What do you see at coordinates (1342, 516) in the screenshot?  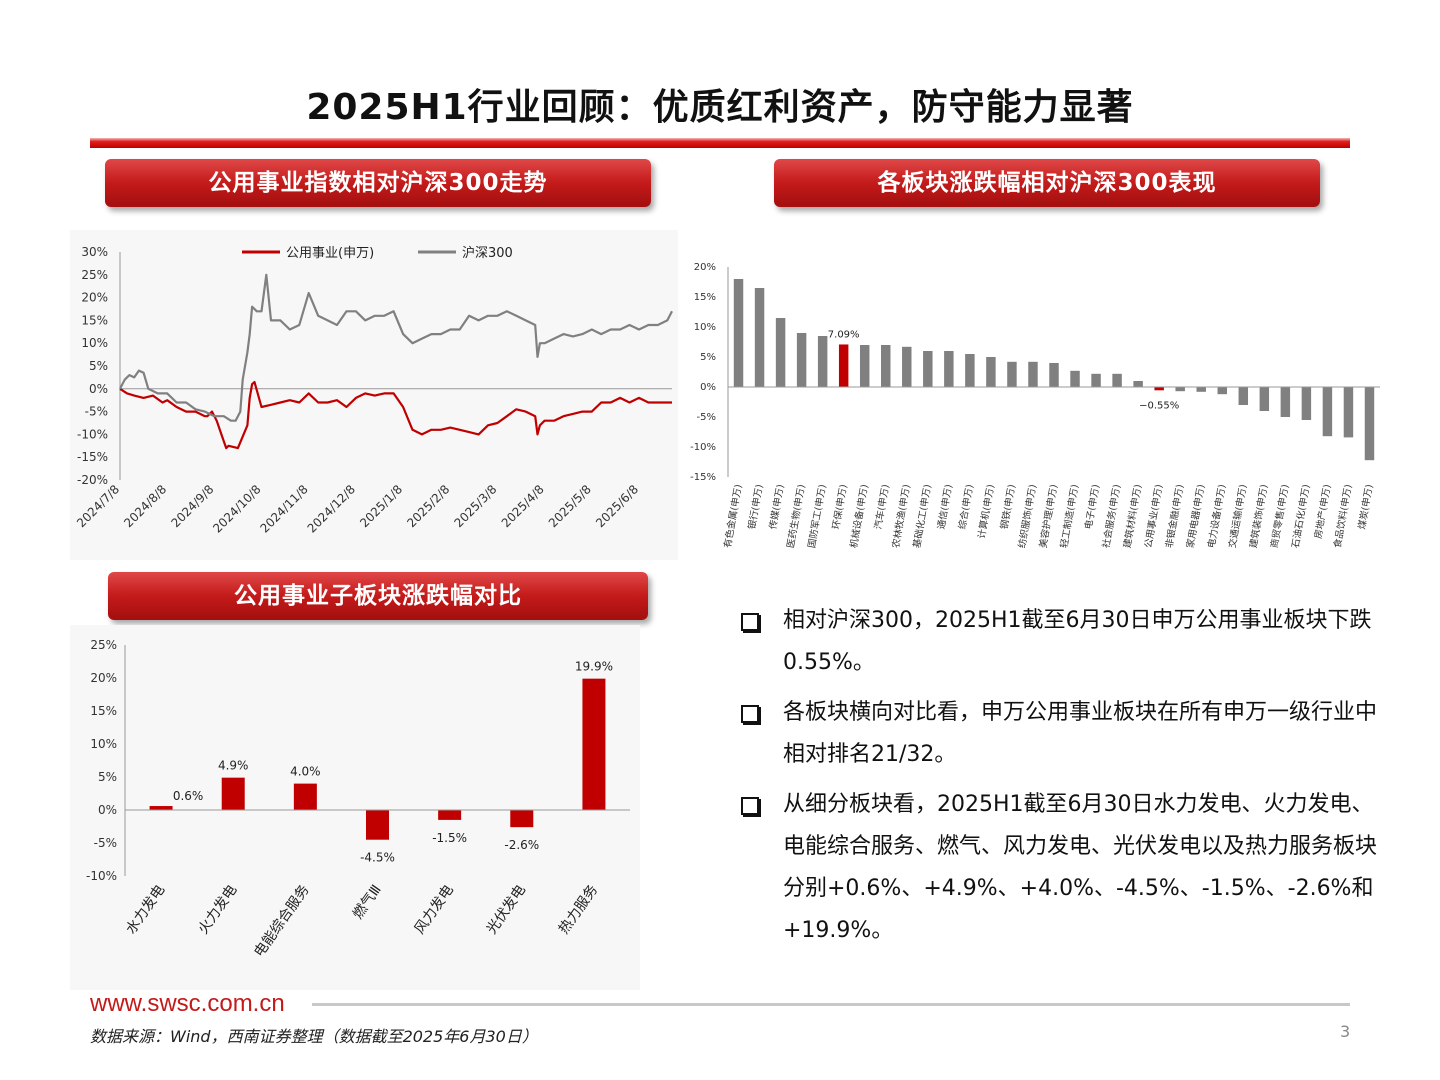 I see `x-tick-label: 食品饮料(申万)` at bounding box center [1342, 516].